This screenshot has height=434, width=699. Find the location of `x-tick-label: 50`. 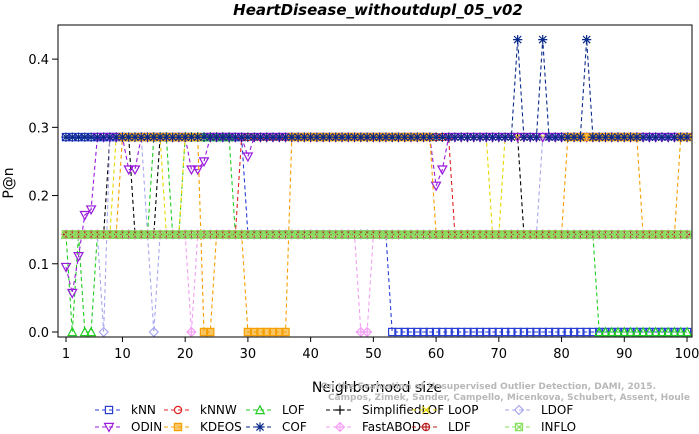

x-tick-label: 50 is located at coordinates (373, 354).